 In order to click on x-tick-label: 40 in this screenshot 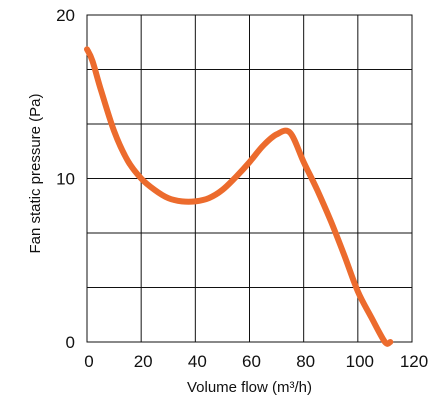, I will do `click(197, 361)`.